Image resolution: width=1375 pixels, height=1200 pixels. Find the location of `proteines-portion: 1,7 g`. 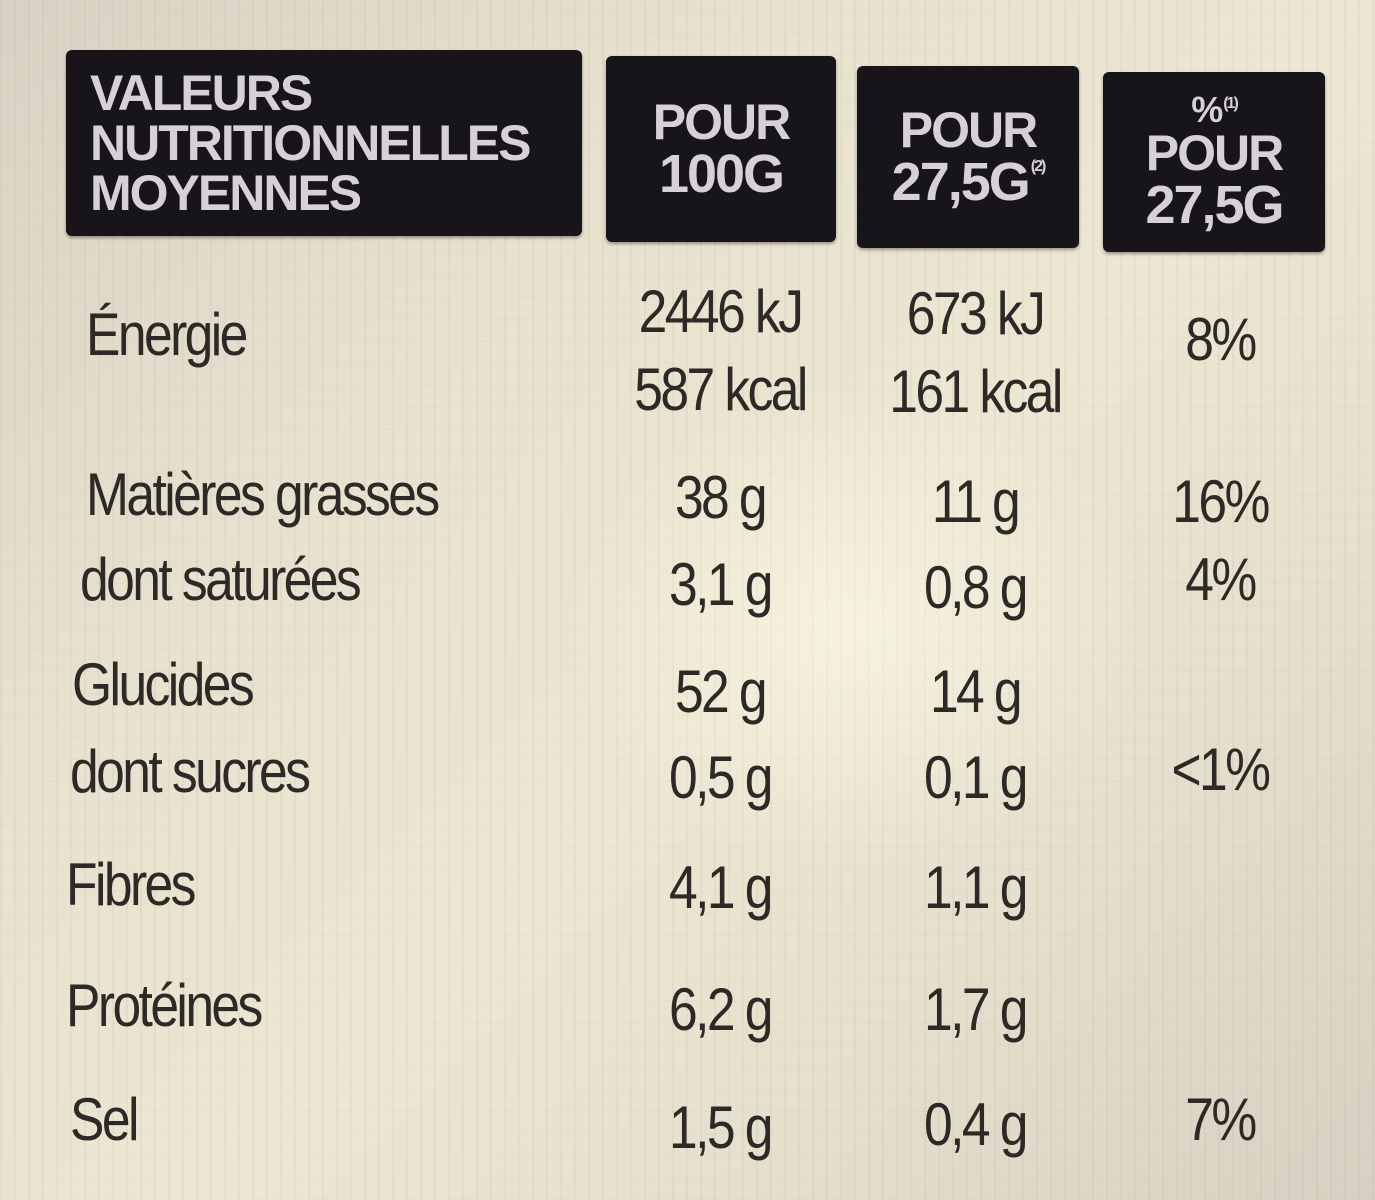

proteines-portion: 1,7 g is located at coordinates (976, 1009).